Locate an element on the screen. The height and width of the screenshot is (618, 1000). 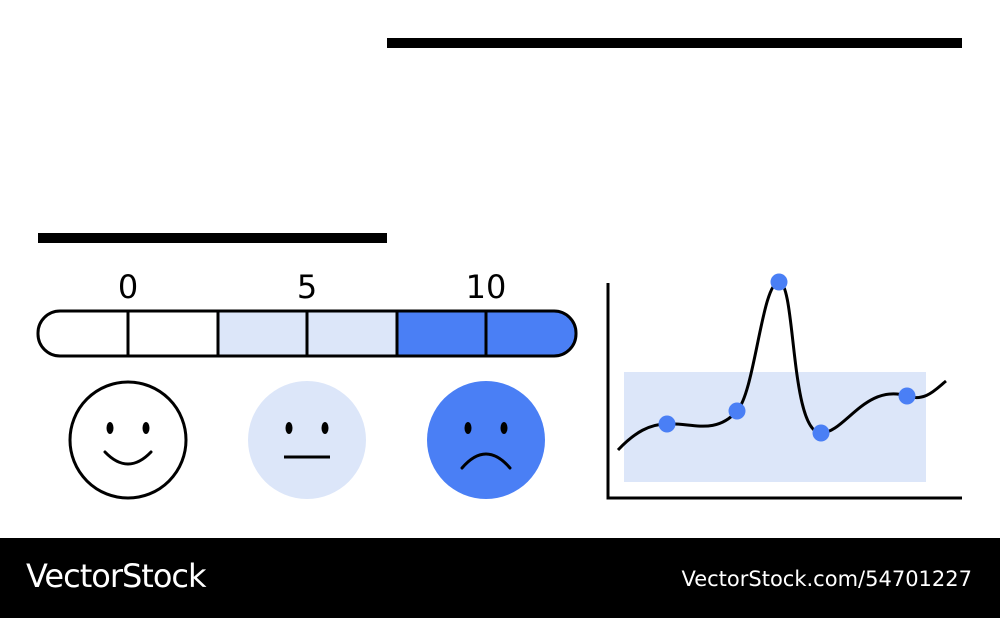
scale-label: 0 is located at coordinates (128, 287).